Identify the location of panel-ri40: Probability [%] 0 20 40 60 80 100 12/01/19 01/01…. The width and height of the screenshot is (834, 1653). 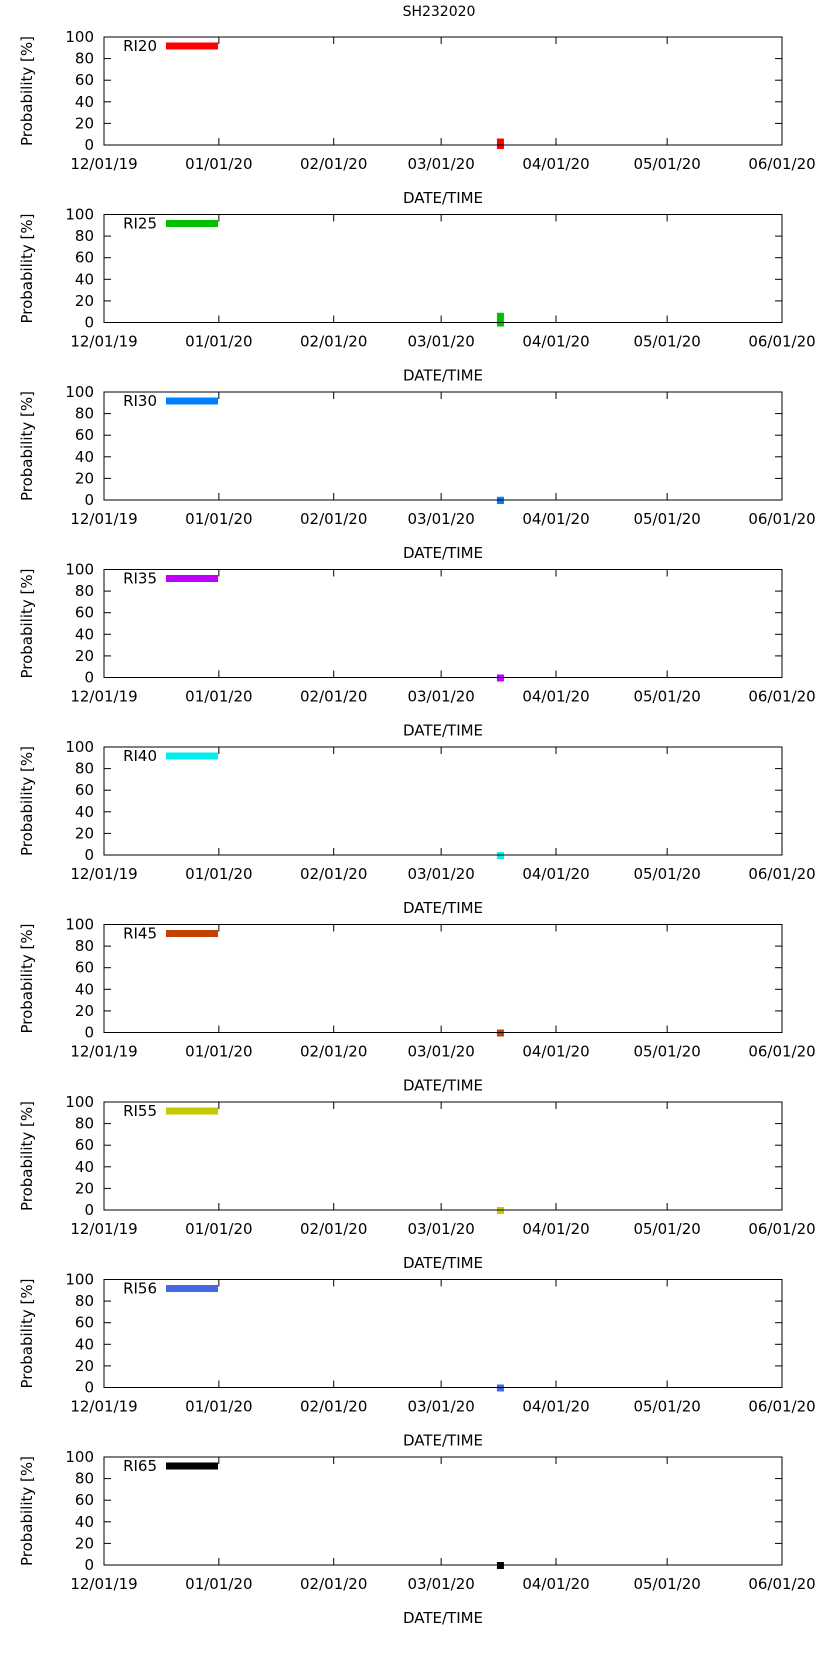
(417, 827).